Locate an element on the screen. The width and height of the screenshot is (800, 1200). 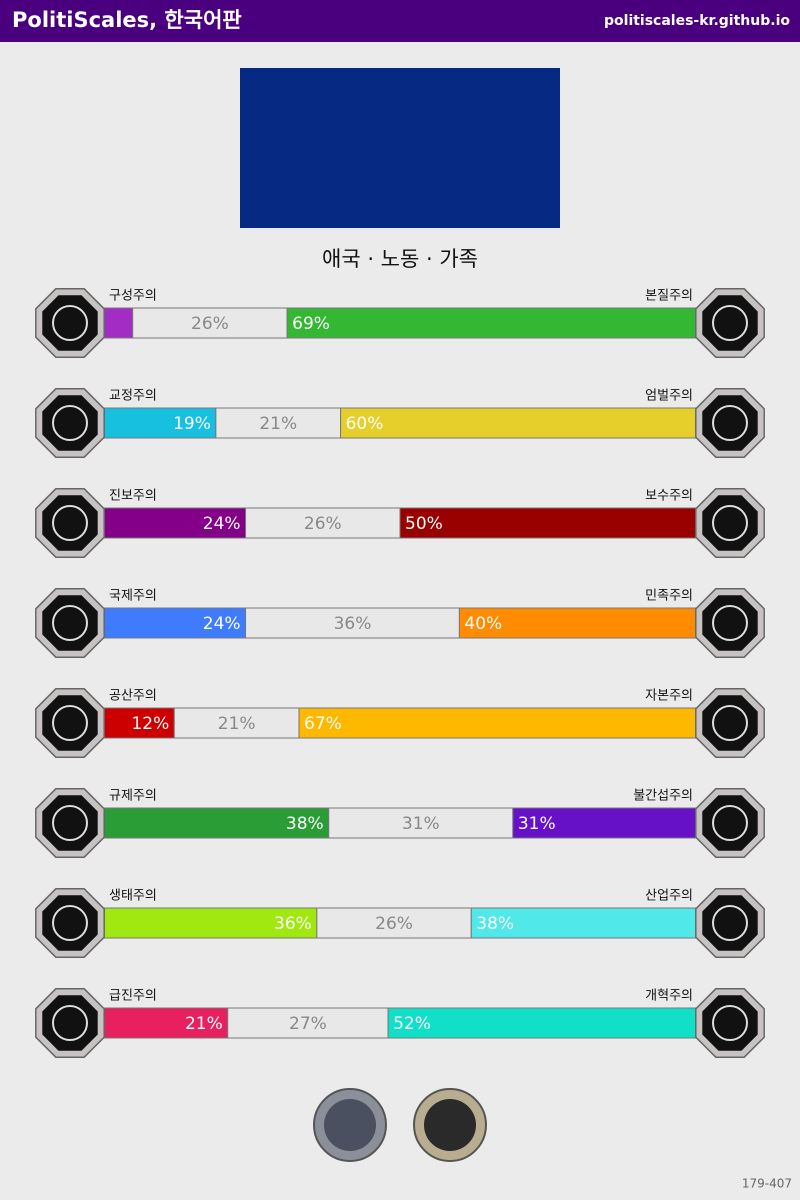
axis-right-label: 엄벌주의 is located at coordinates (669, 396).